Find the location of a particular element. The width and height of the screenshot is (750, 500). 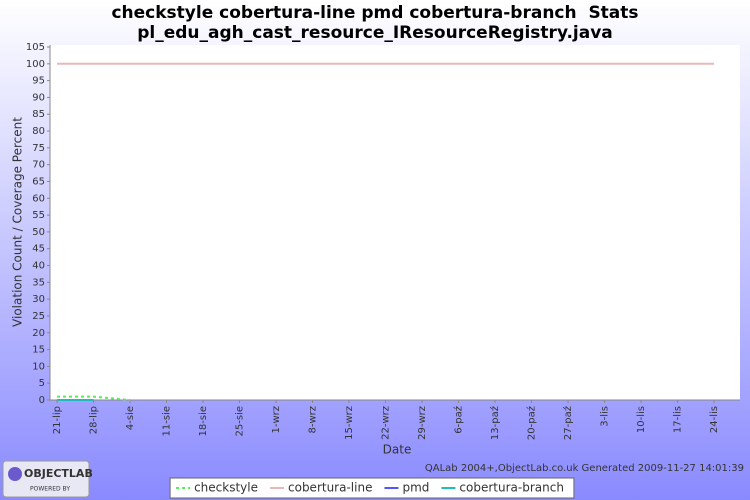

legend-label: checkstyle is located at coordinates (226, 488).